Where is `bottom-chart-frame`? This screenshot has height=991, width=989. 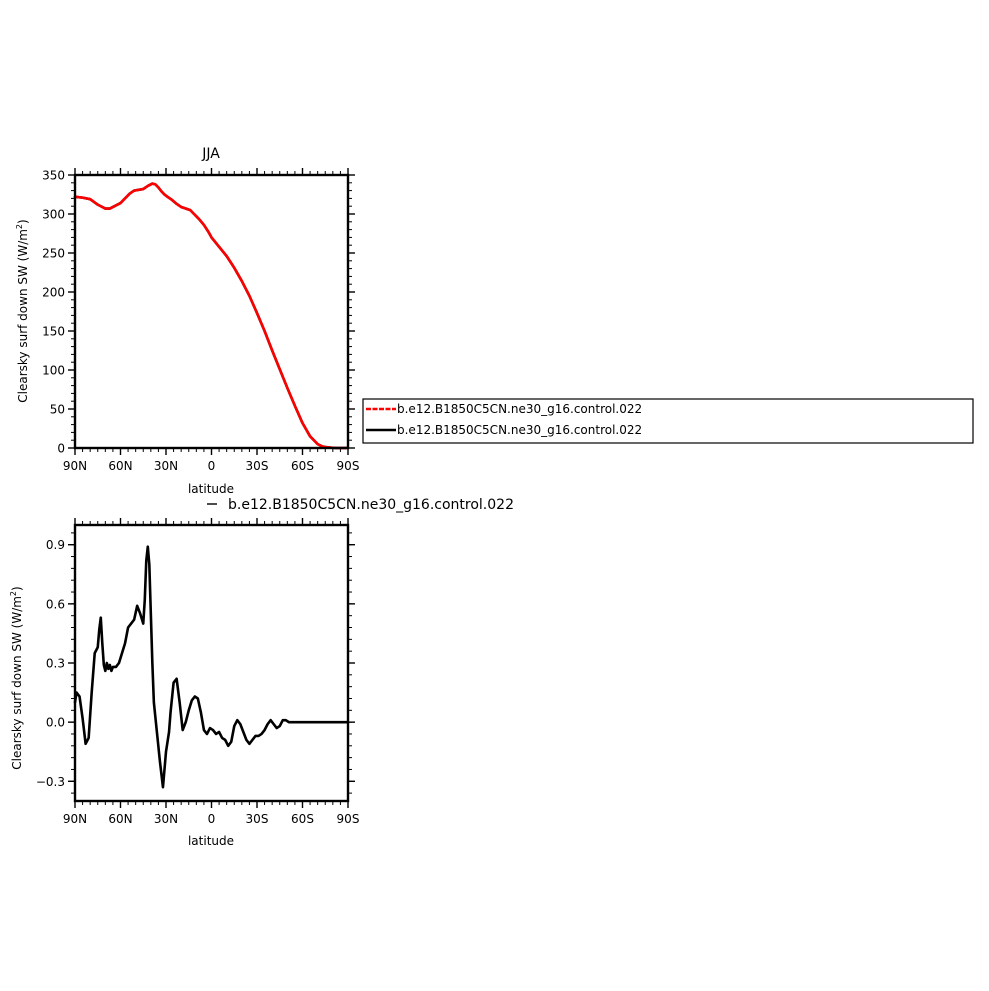 bottom-chart-frame is located at coordinates (211, 663).